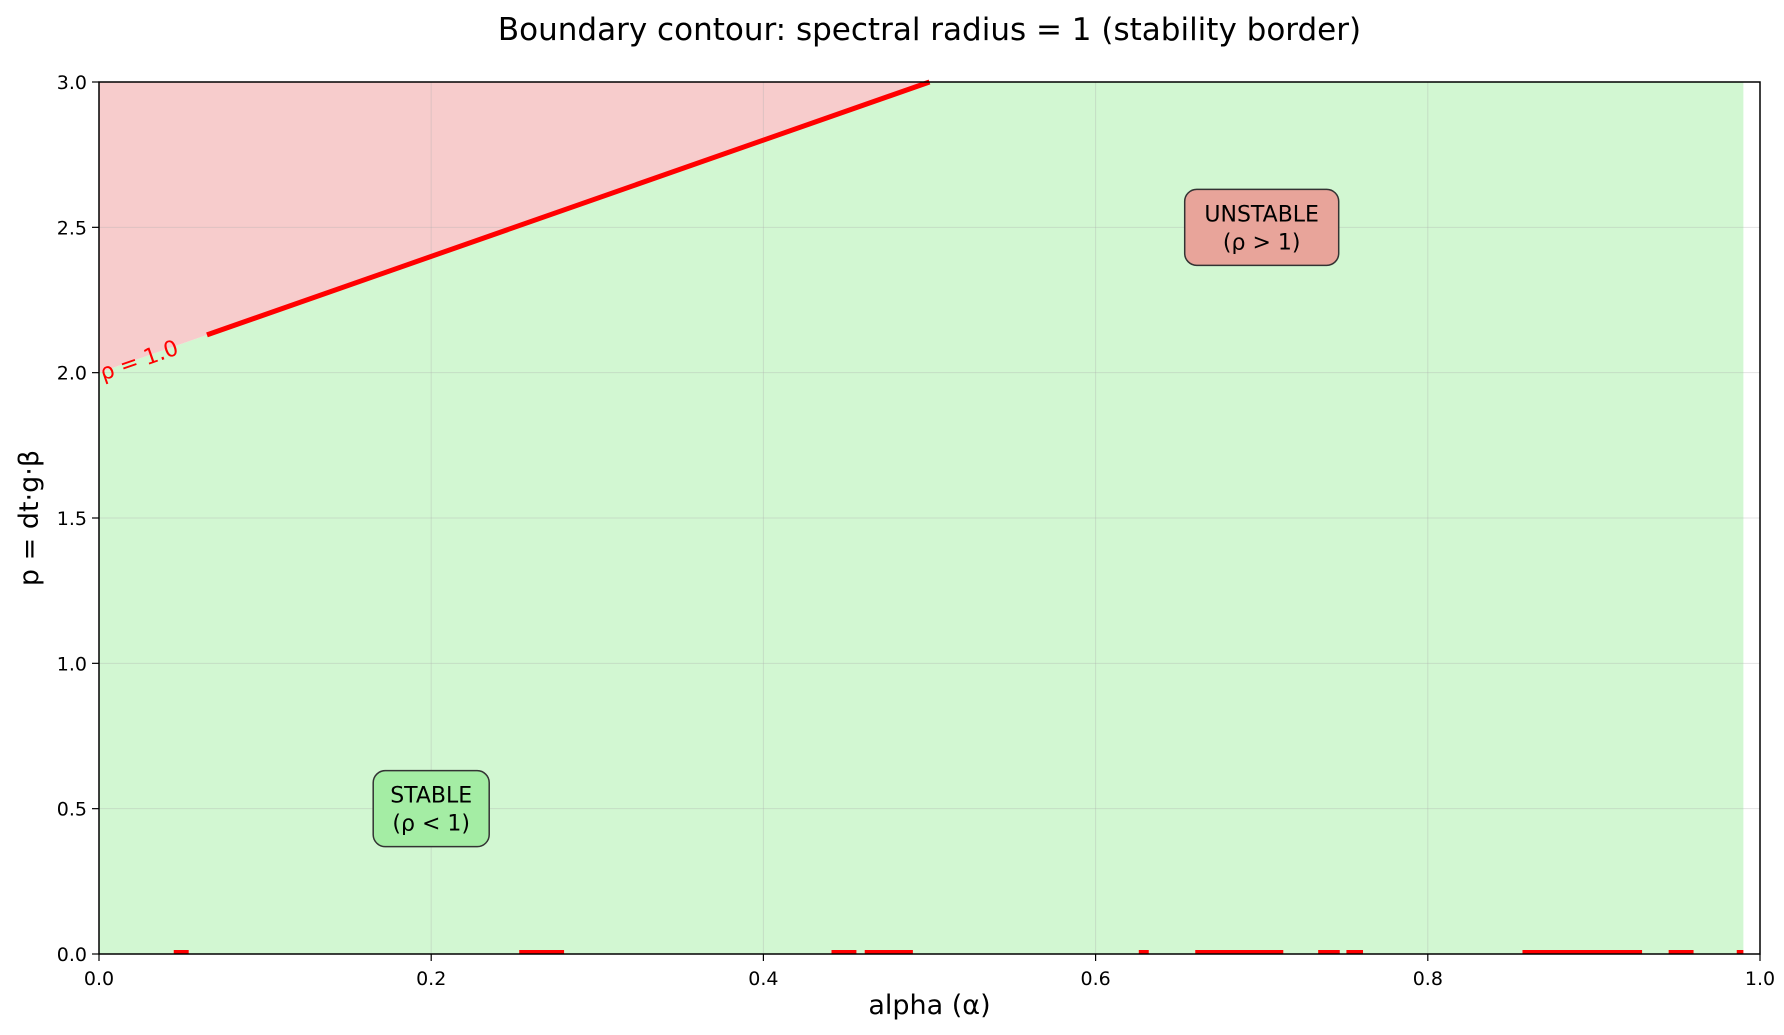  Describe the element at coordinates (431, 824) in the screenshot. I see `stable-annotation-text: (ρ < 1)` at that location.